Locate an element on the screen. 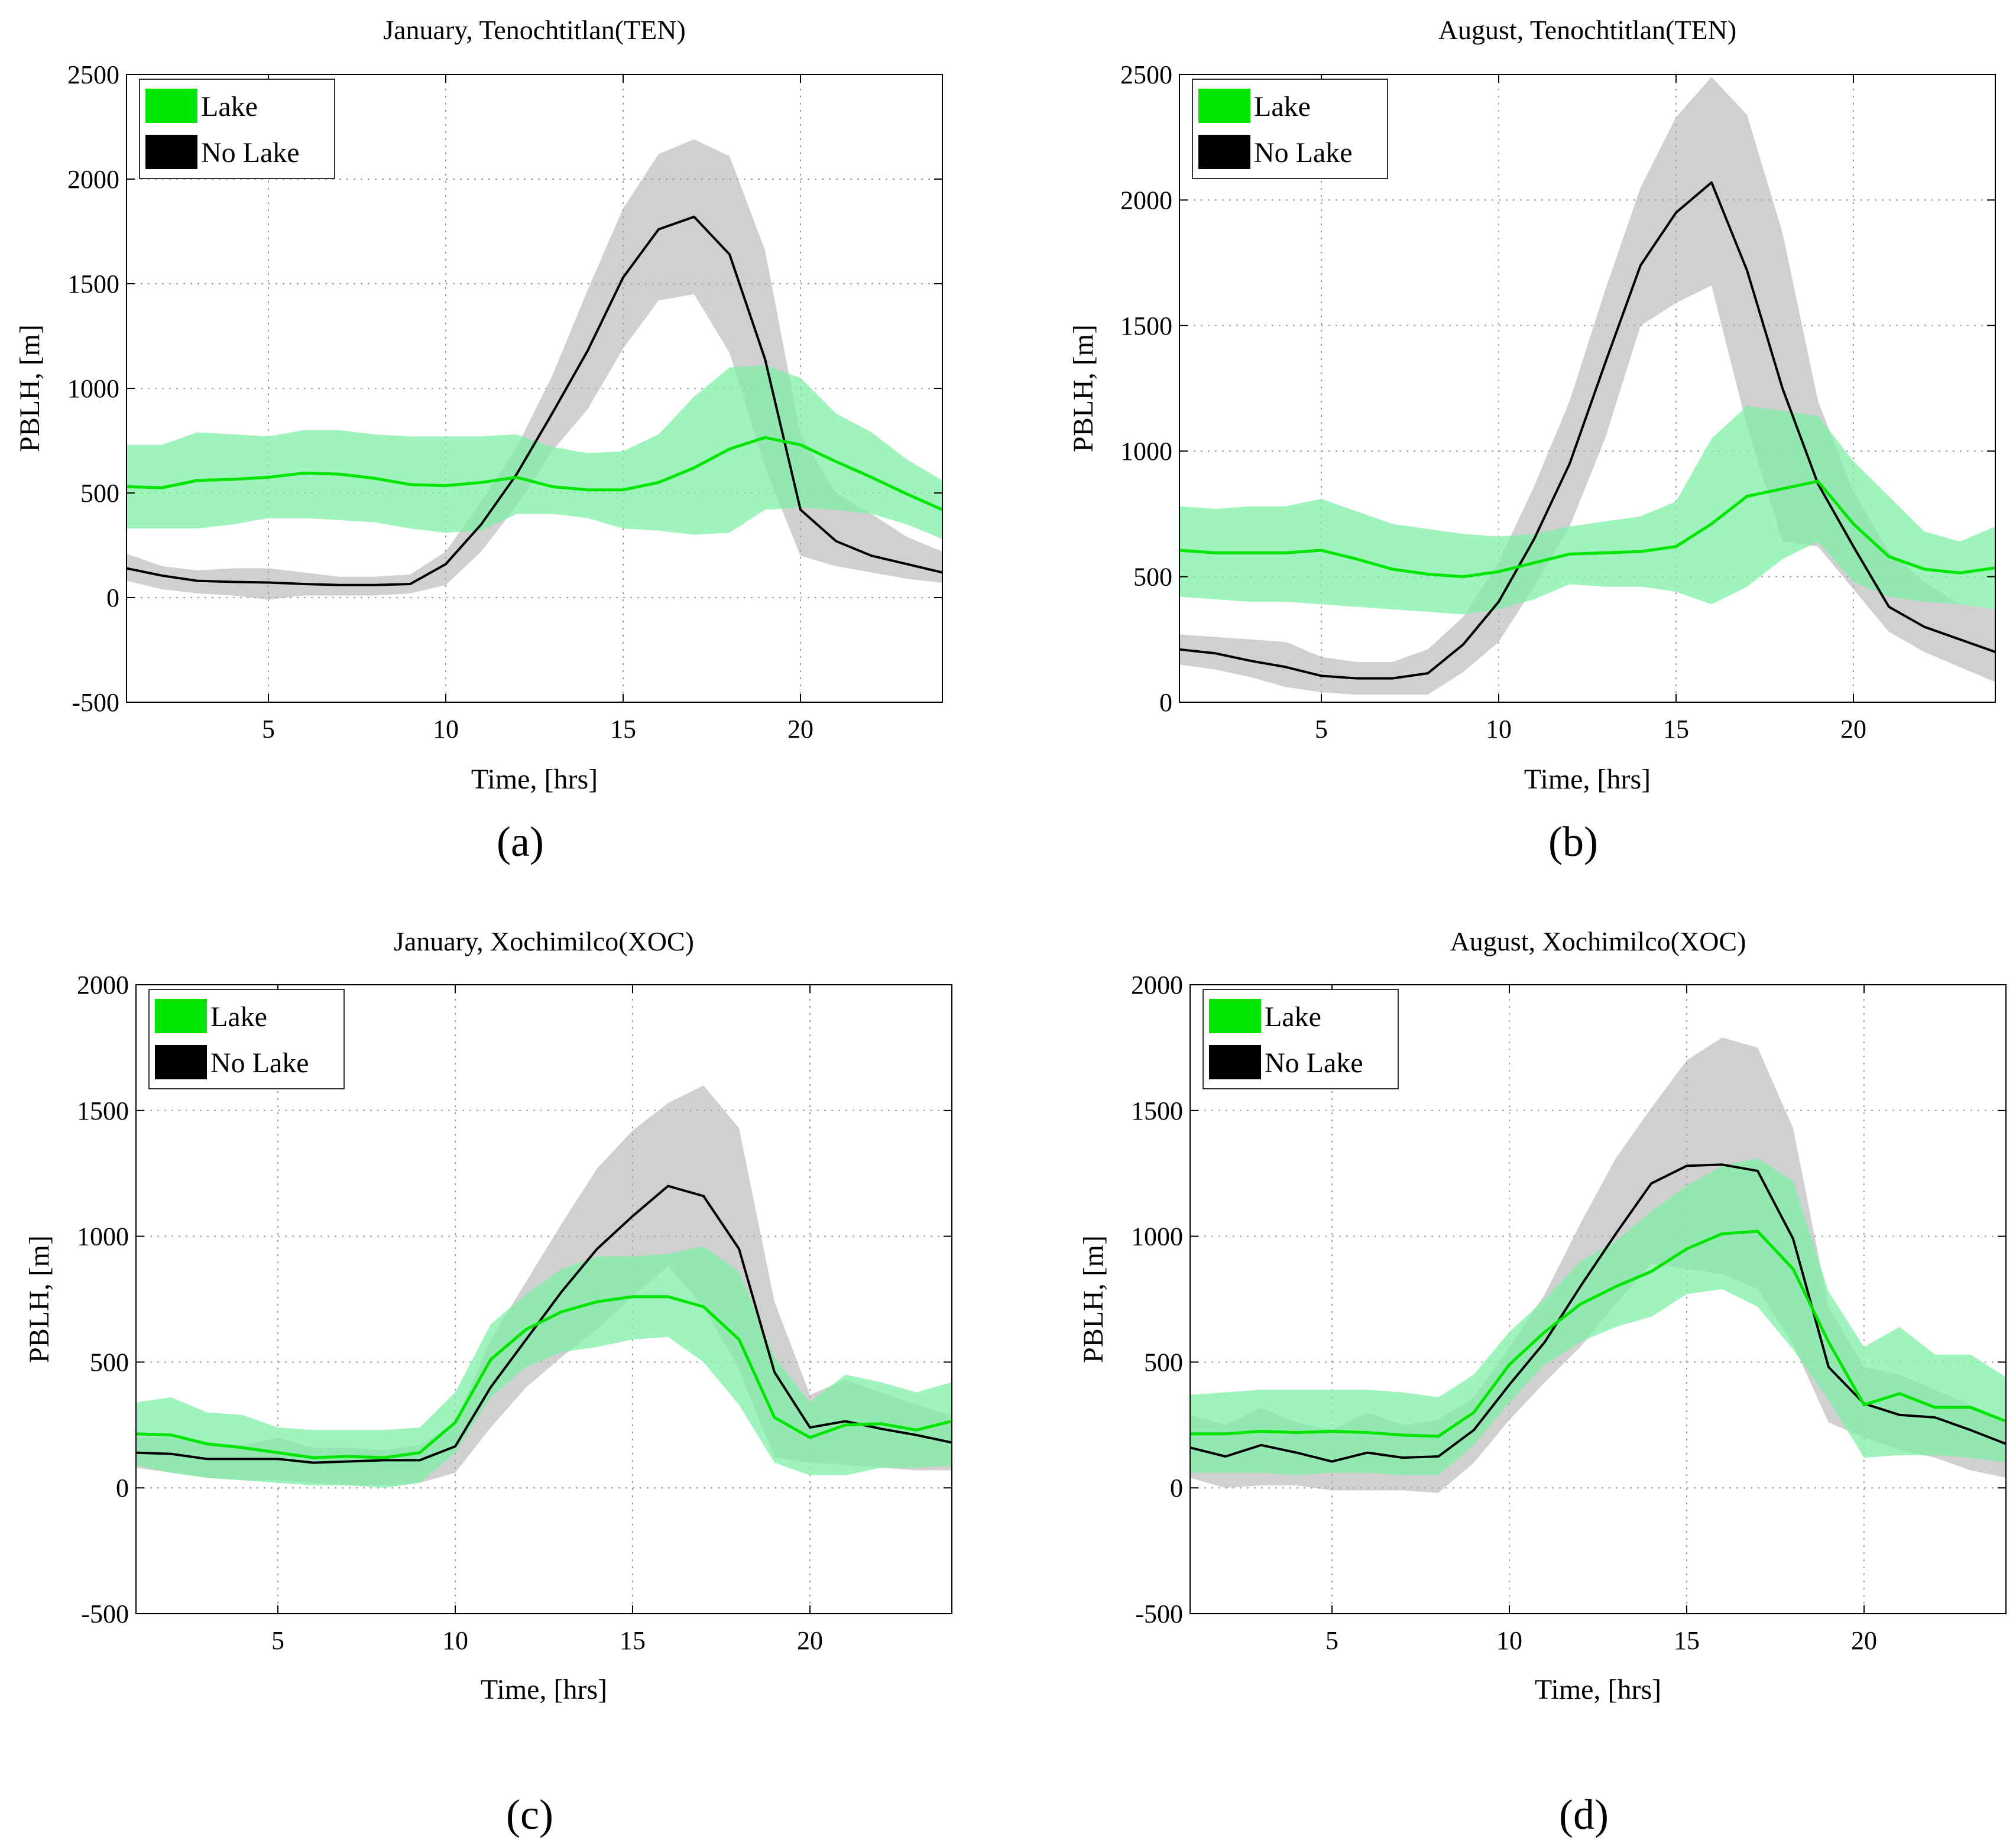 The width and height of the screenshot is (2016, 1843). chart-title: August, Xochimilco(XOC) is located at coordinates (1598, 941).